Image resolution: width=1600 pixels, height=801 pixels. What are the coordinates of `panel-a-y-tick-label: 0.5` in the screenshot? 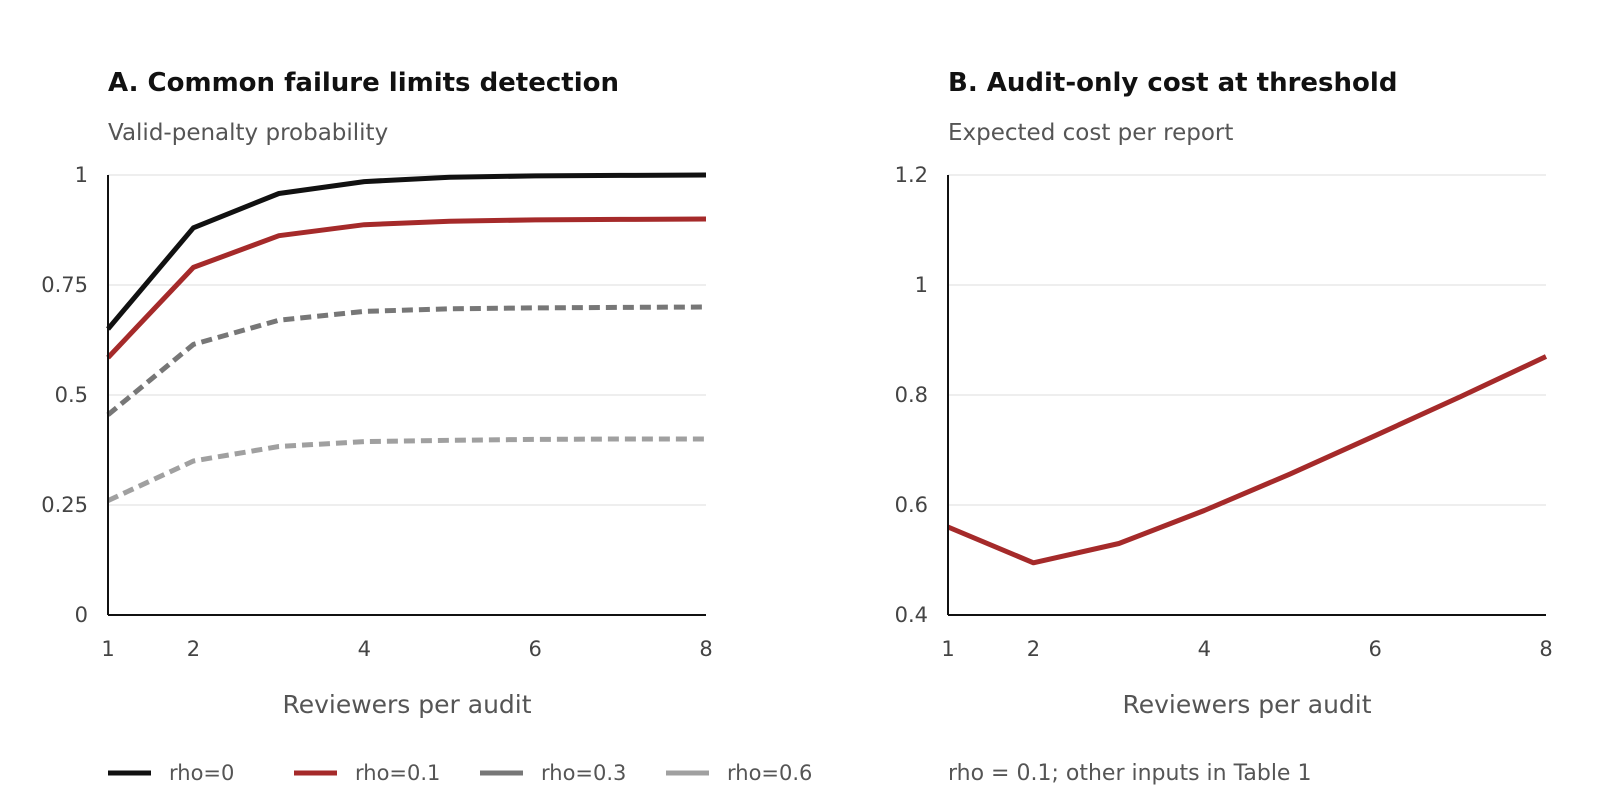 It's located at (71, 395).